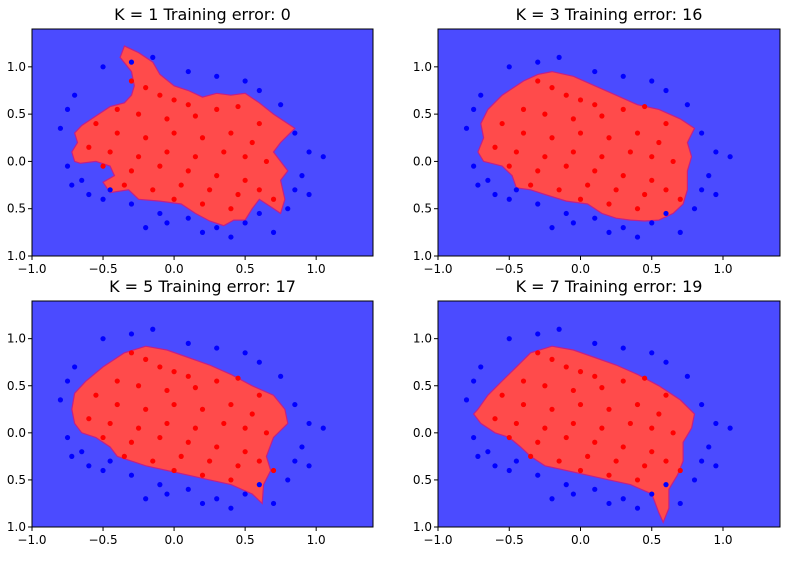 This screenshot has width=795, height=561. Describe the element at coordinates (722, 540) in the screenshot. I see `x-tick-label: 1.0` at that location.